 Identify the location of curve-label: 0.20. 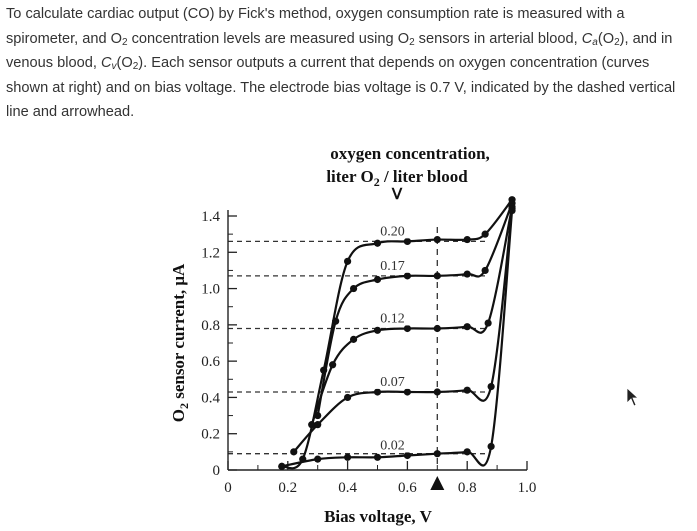
(392, 231).